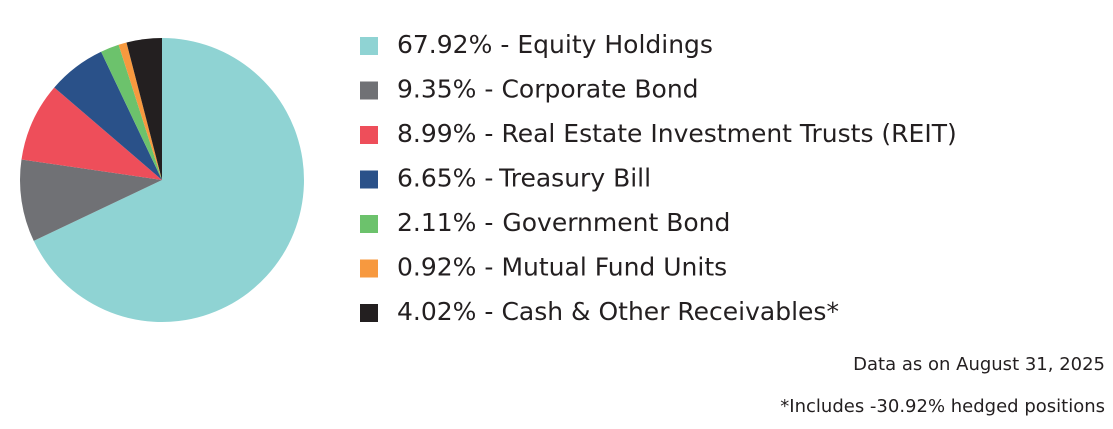 This screenshot has width=1113, height=429. I want to click on legend-category: Equity Holdings, so click(615, 44).